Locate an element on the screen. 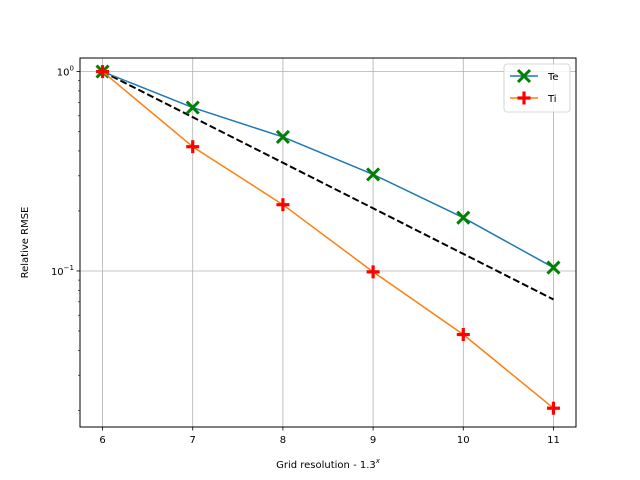  legend-box is located at coordinates (537, 88).